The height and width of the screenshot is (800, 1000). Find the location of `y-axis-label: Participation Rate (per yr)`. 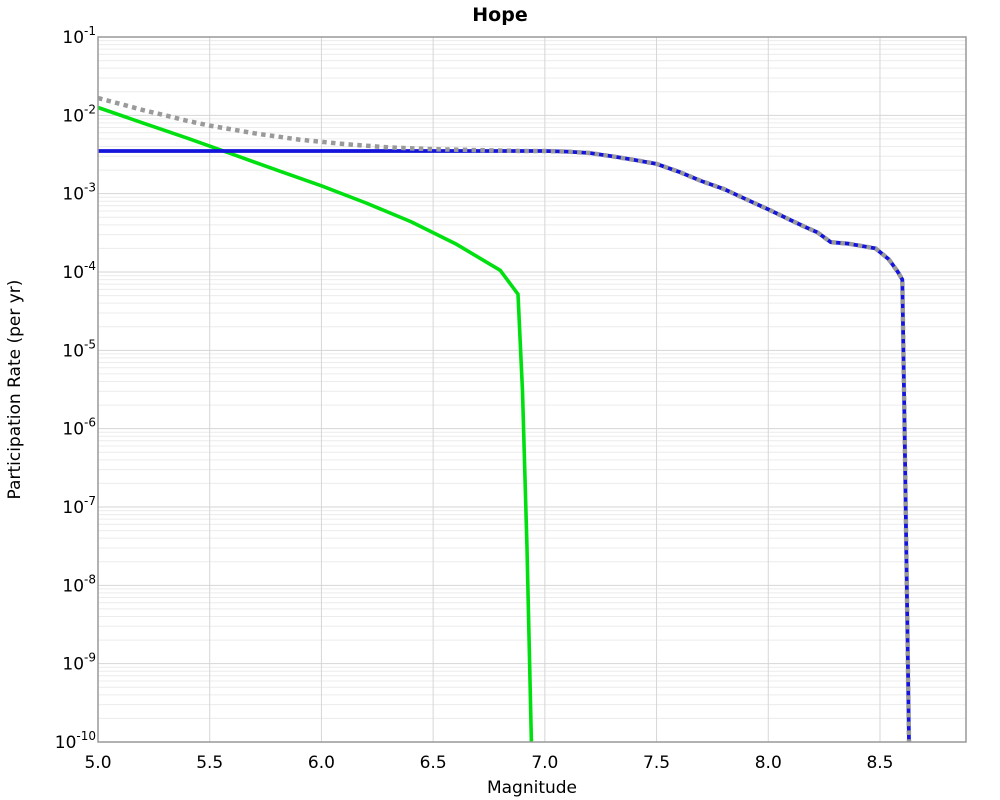

y-axis-label: Participation Rate (per yr) is located at coordinates (15, 390).